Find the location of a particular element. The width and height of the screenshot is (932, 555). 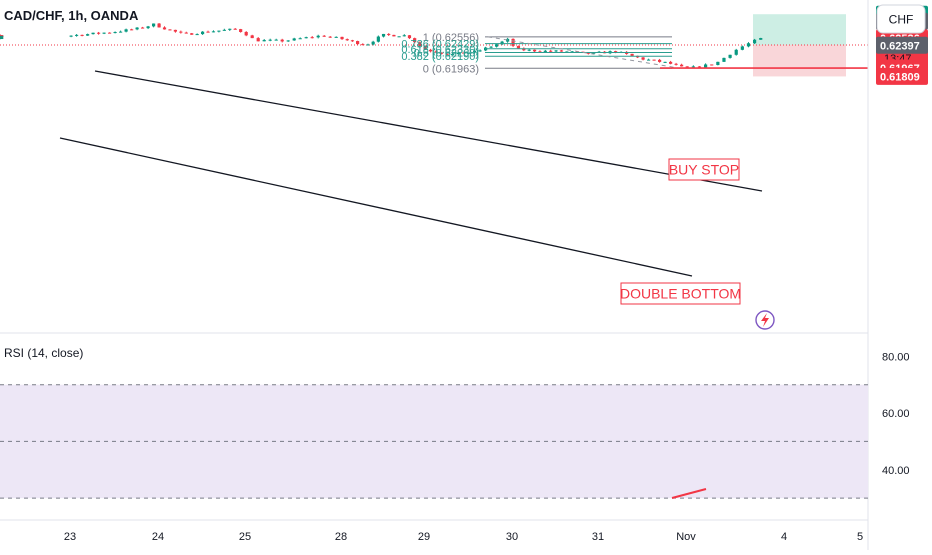

time-tick-label: 24 is located at coordinates (158, 537).